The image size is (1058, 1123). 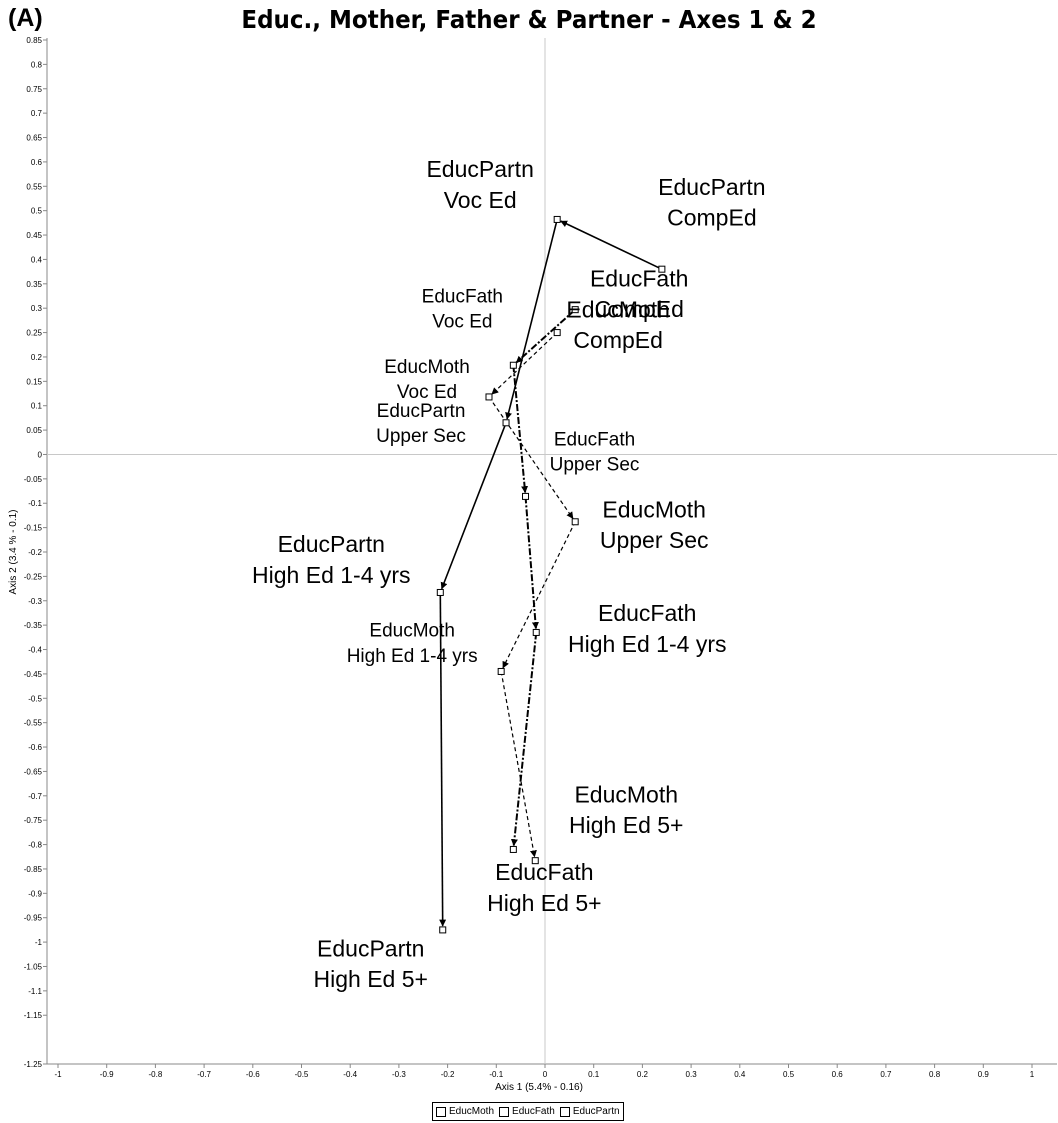 I want to click on x-tick-label: 0.9, so click(x=984, y=1074).